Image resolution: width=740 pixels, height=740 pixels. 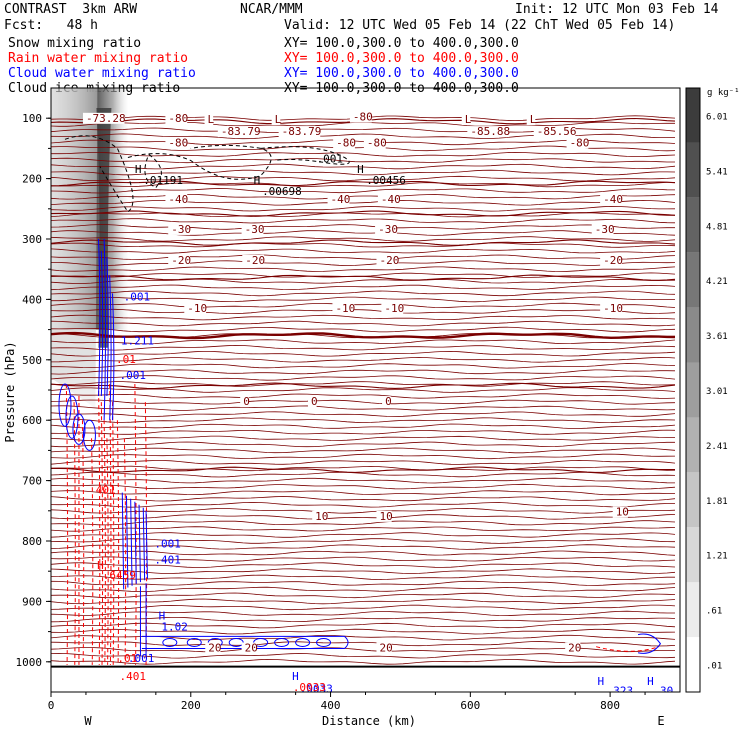 What do you see at coordinates (717, 447) in the screenshot?
I see `colorbar-label: 2.41` at bounding box center [717, 447].